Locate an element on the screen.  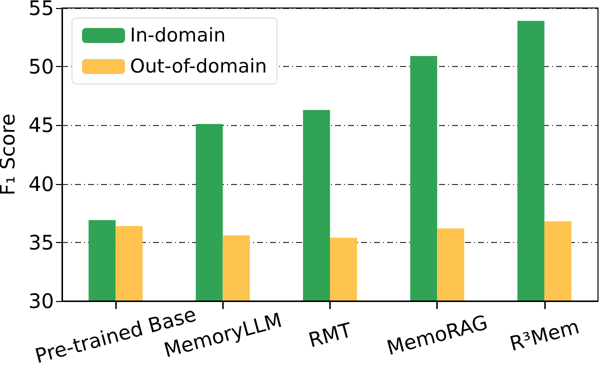
x-tick-label: R³Mem is located at coordinates (544, 335).